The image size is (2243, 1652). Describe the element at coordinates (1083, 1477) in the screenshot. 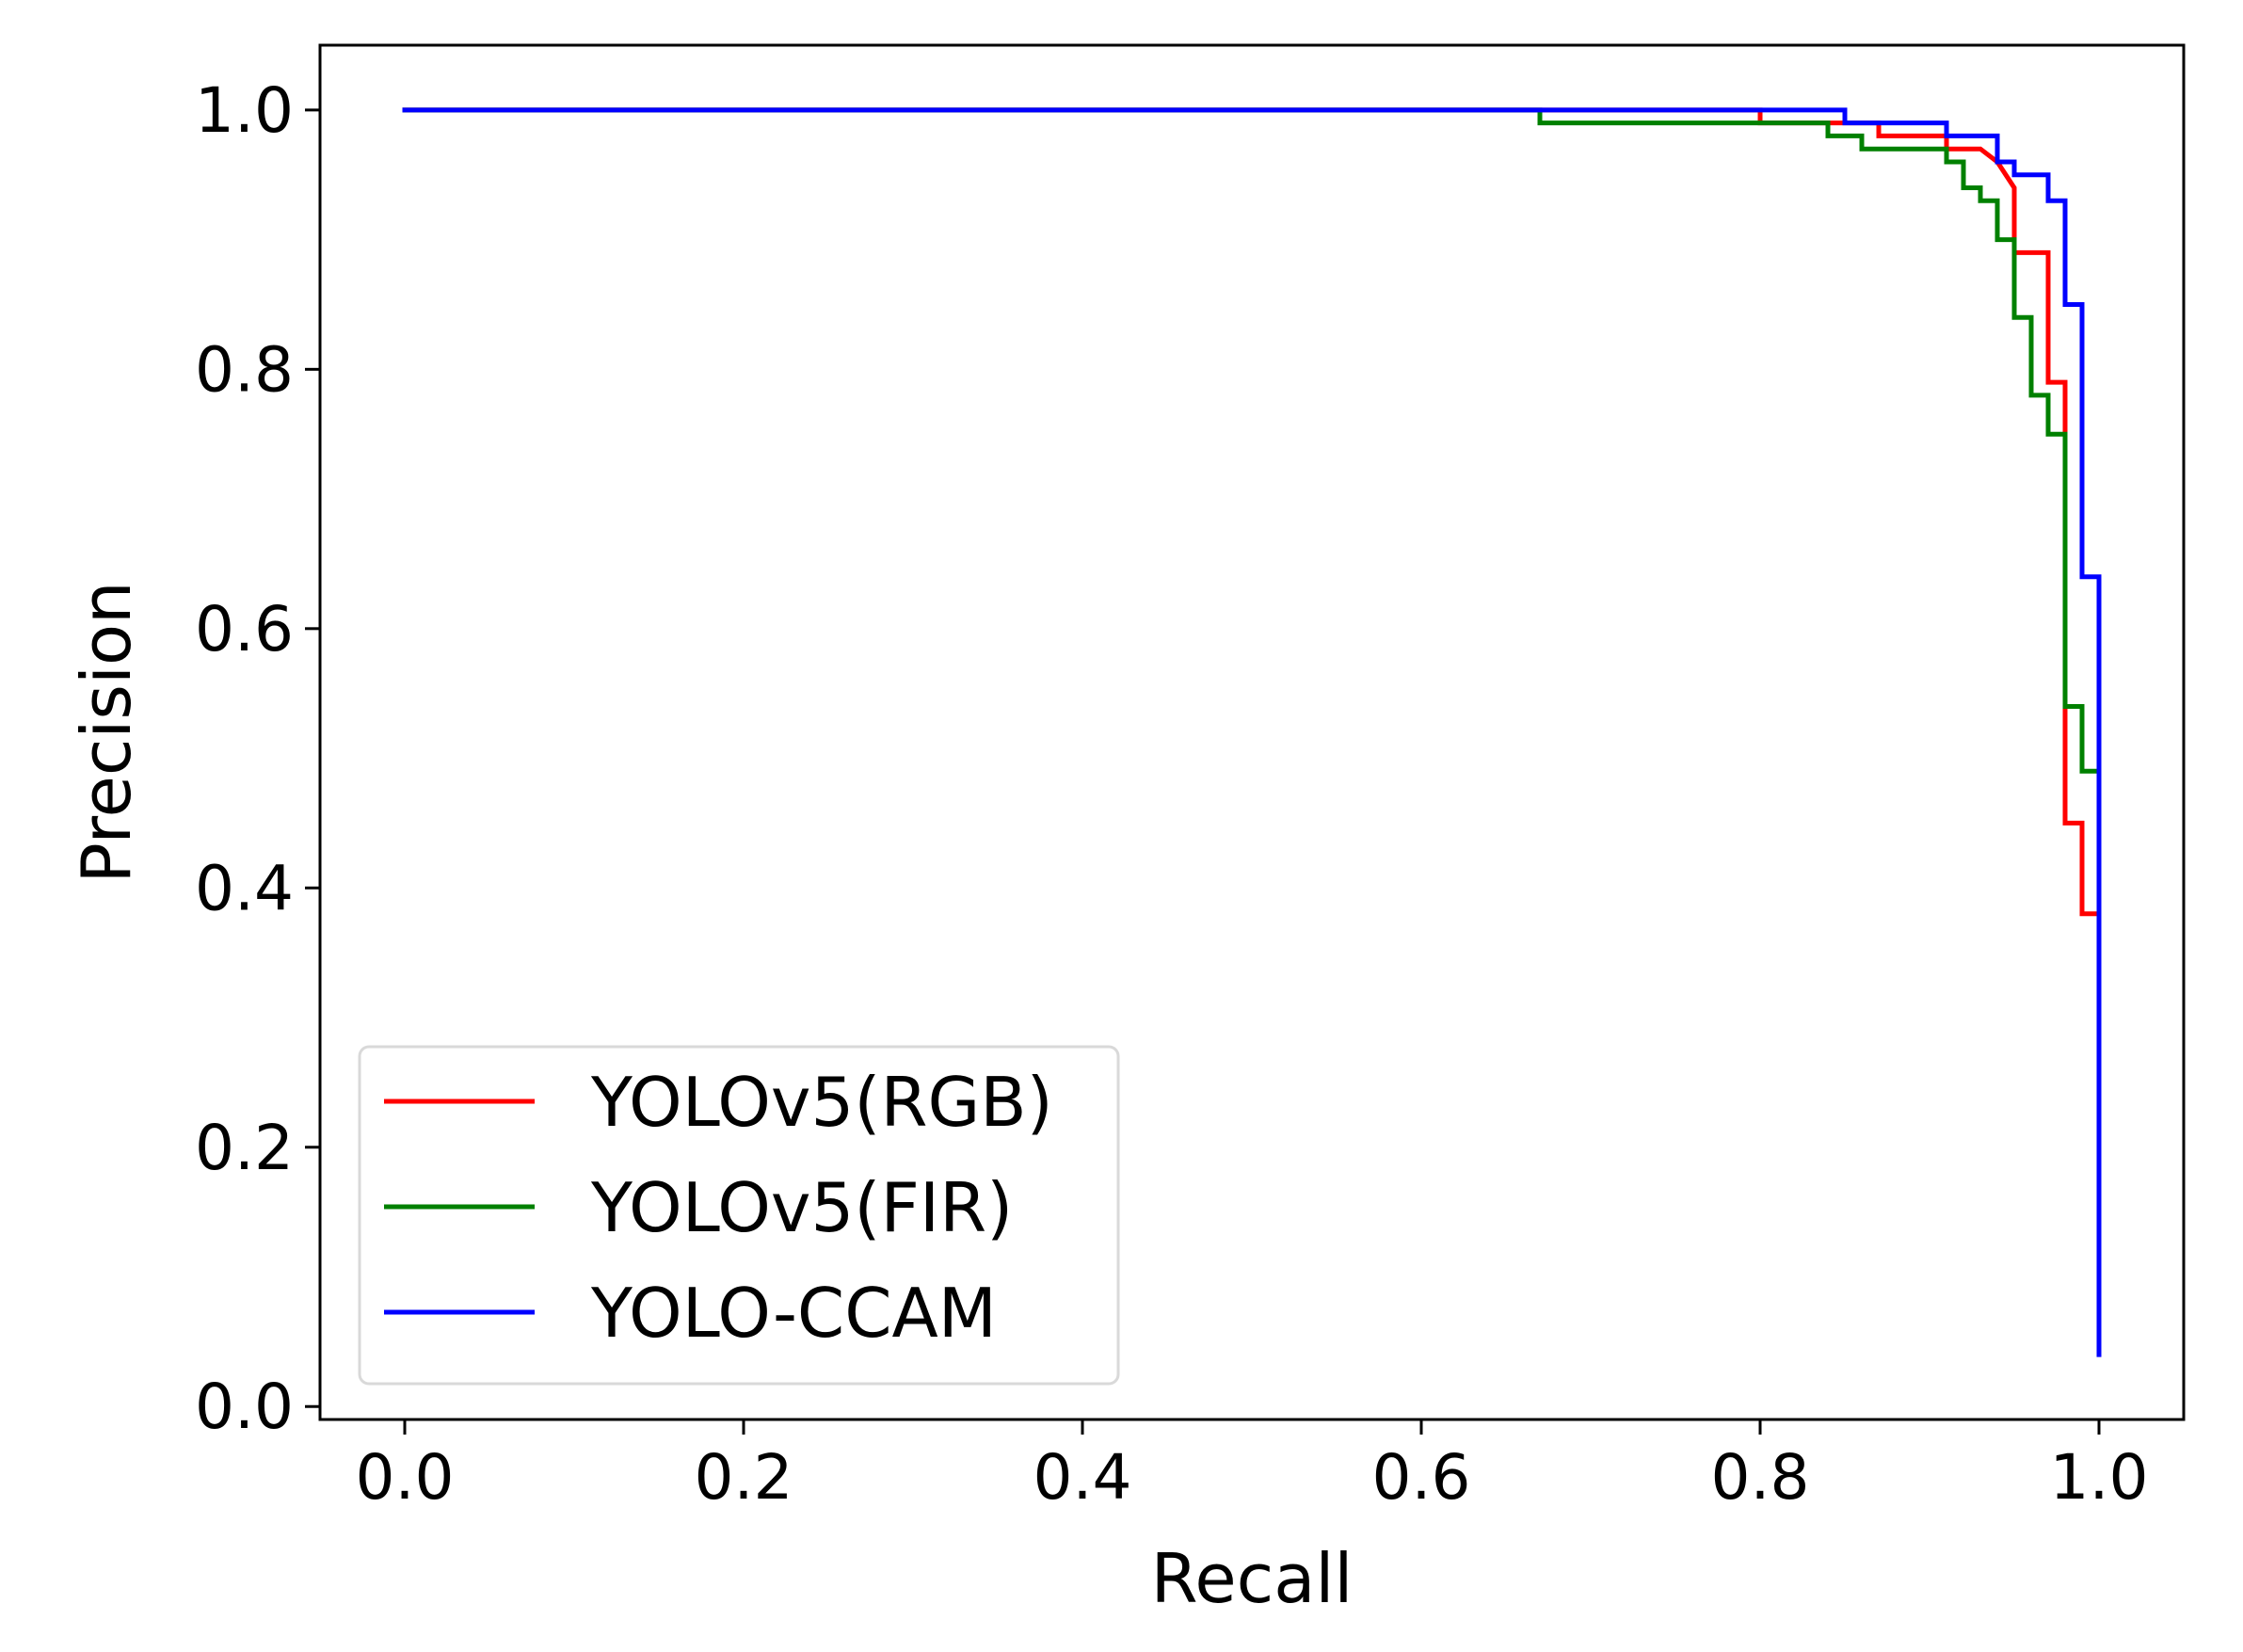

I see `x-tick-label: 0.4` at that location.